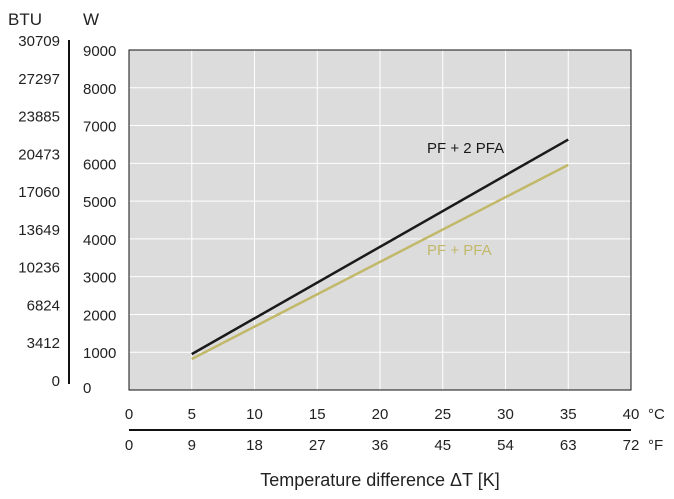 Image resolution: width=674 pixels, height=499 pixels. Describe the element at coordinates (442, 445) in the screenshot. I see `fahrenheit-tick-label: 45` at that location.